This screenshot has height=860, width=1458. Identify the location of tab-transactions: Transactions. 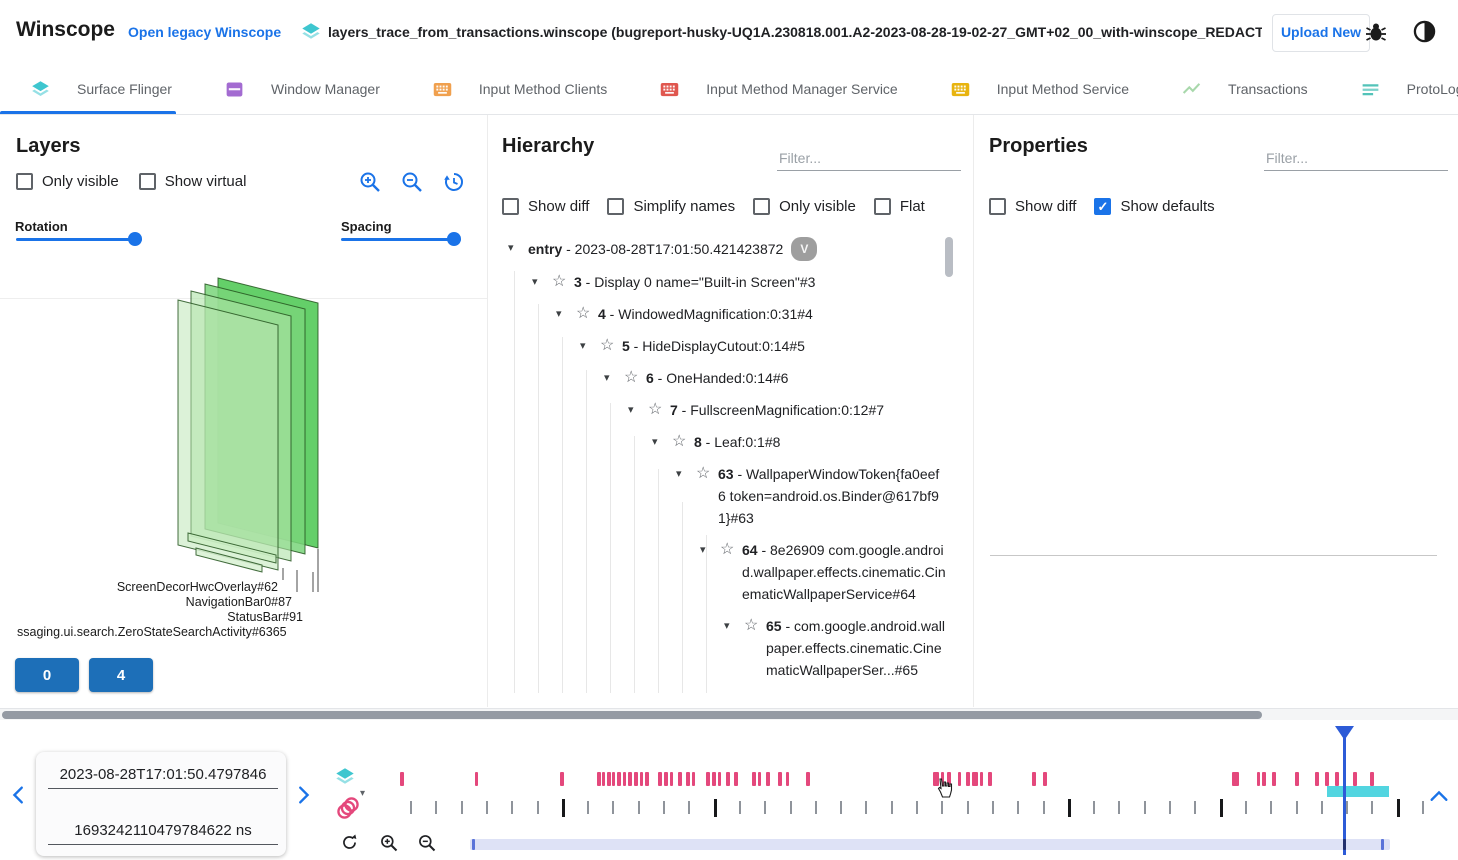
(1244, 89).